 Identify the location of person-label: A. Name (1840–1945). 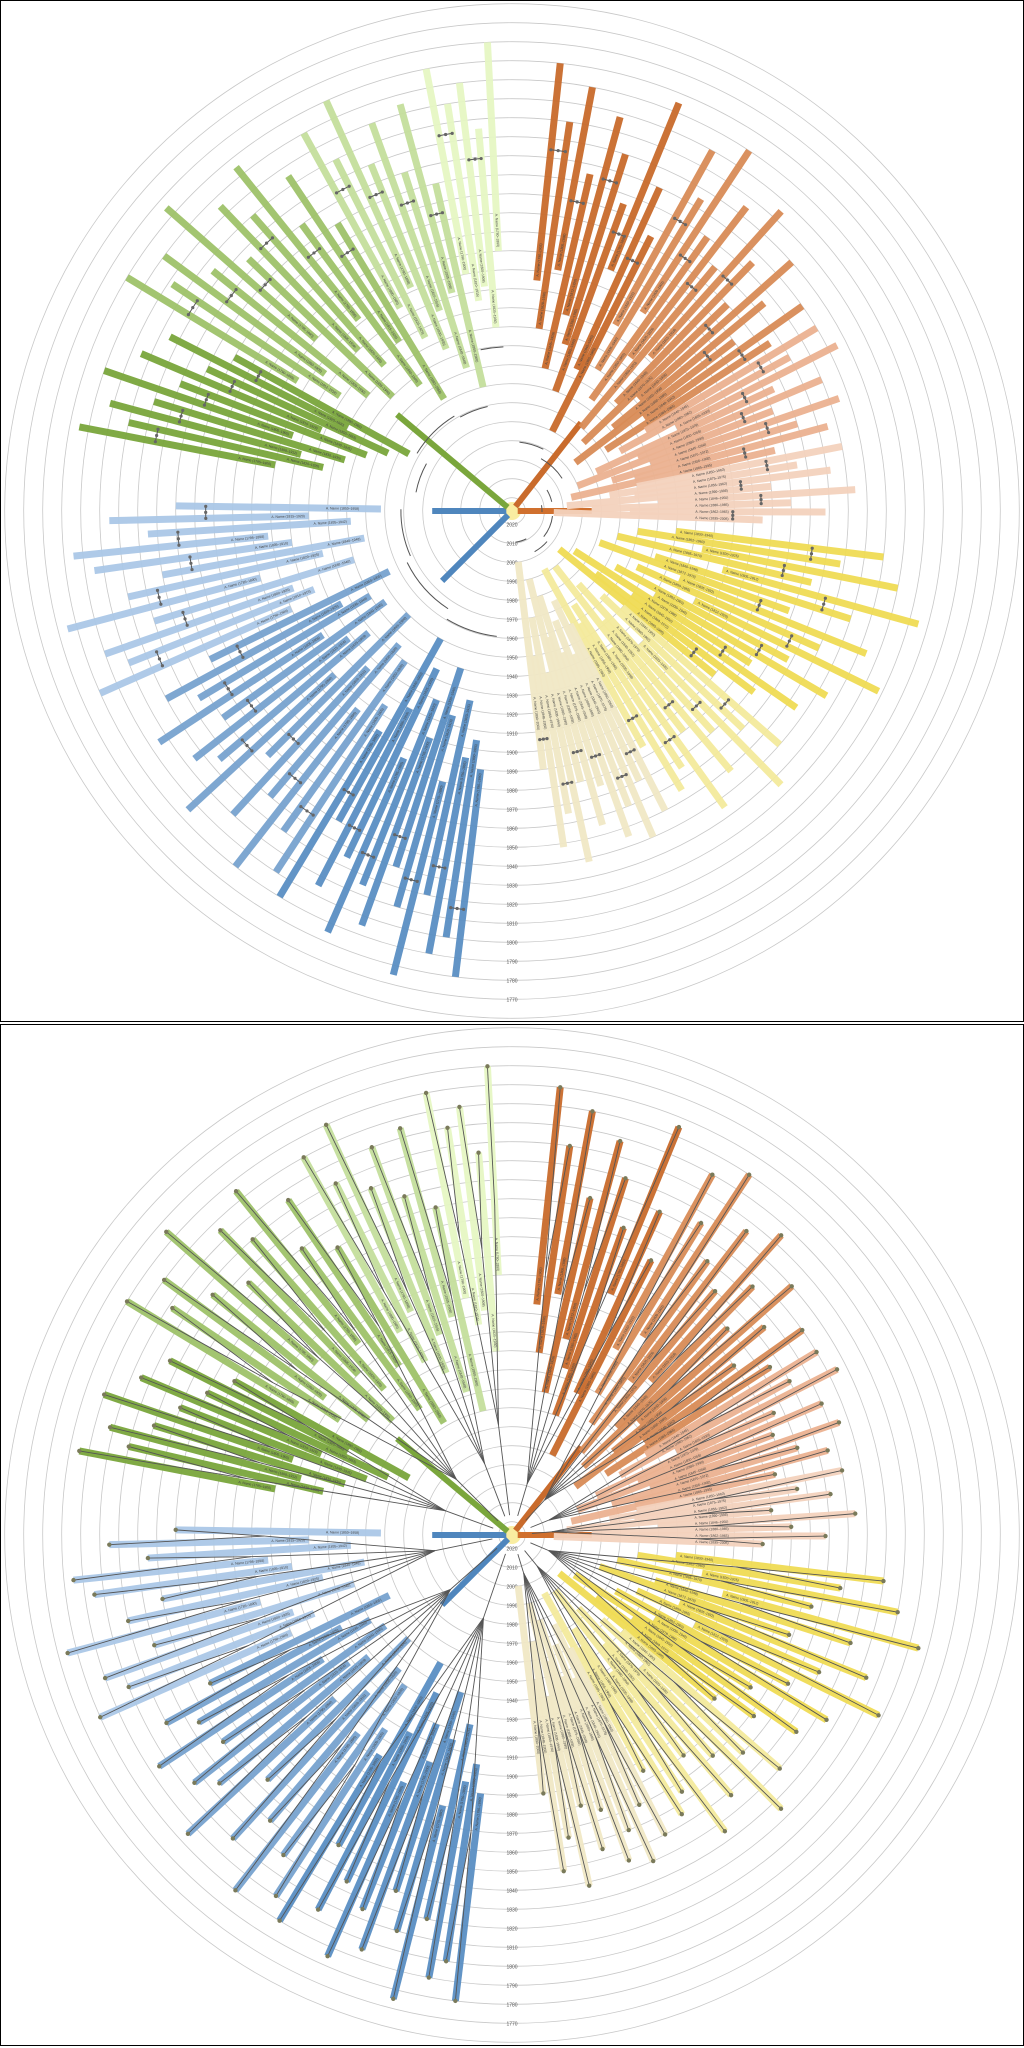
(336, 444).